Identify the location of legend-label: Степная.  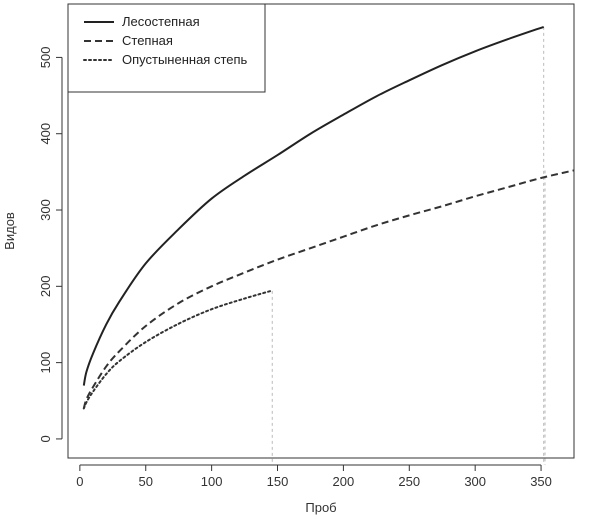
(147, 40).